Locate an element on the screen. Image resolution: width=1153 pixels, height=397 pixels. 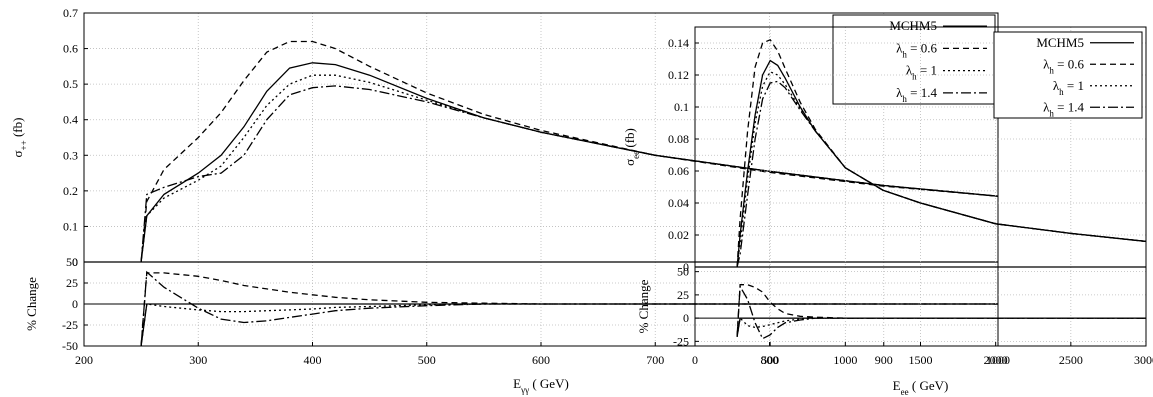
x-tick-label: 0 is located at coordinates (695, 360).